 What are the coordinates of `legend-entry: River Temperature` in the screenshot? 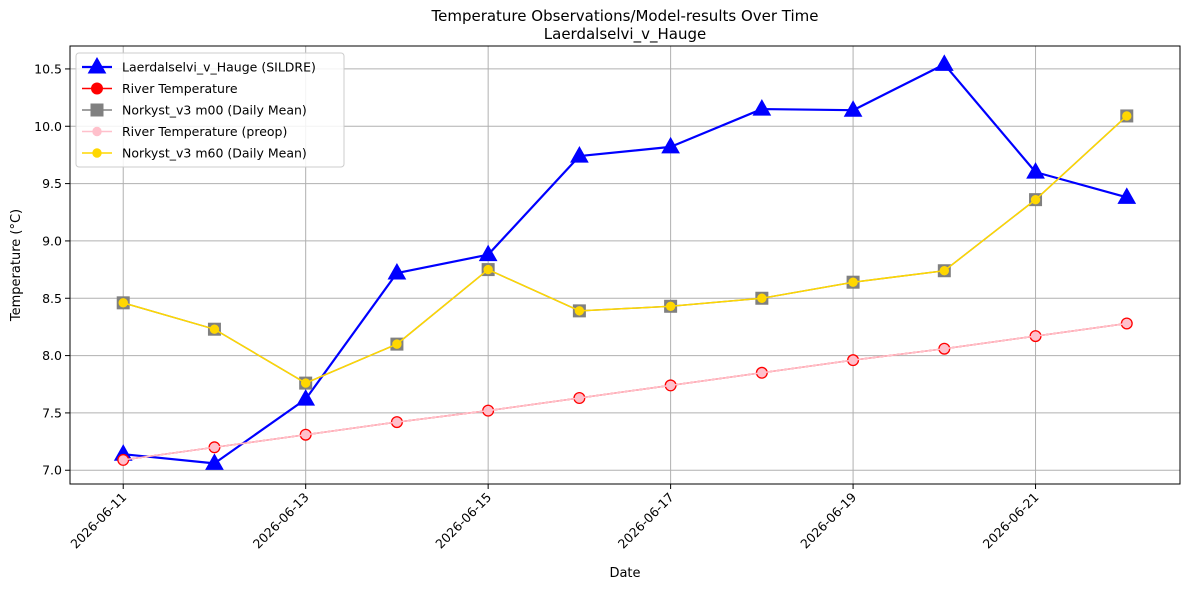 It's located at (160, 88).